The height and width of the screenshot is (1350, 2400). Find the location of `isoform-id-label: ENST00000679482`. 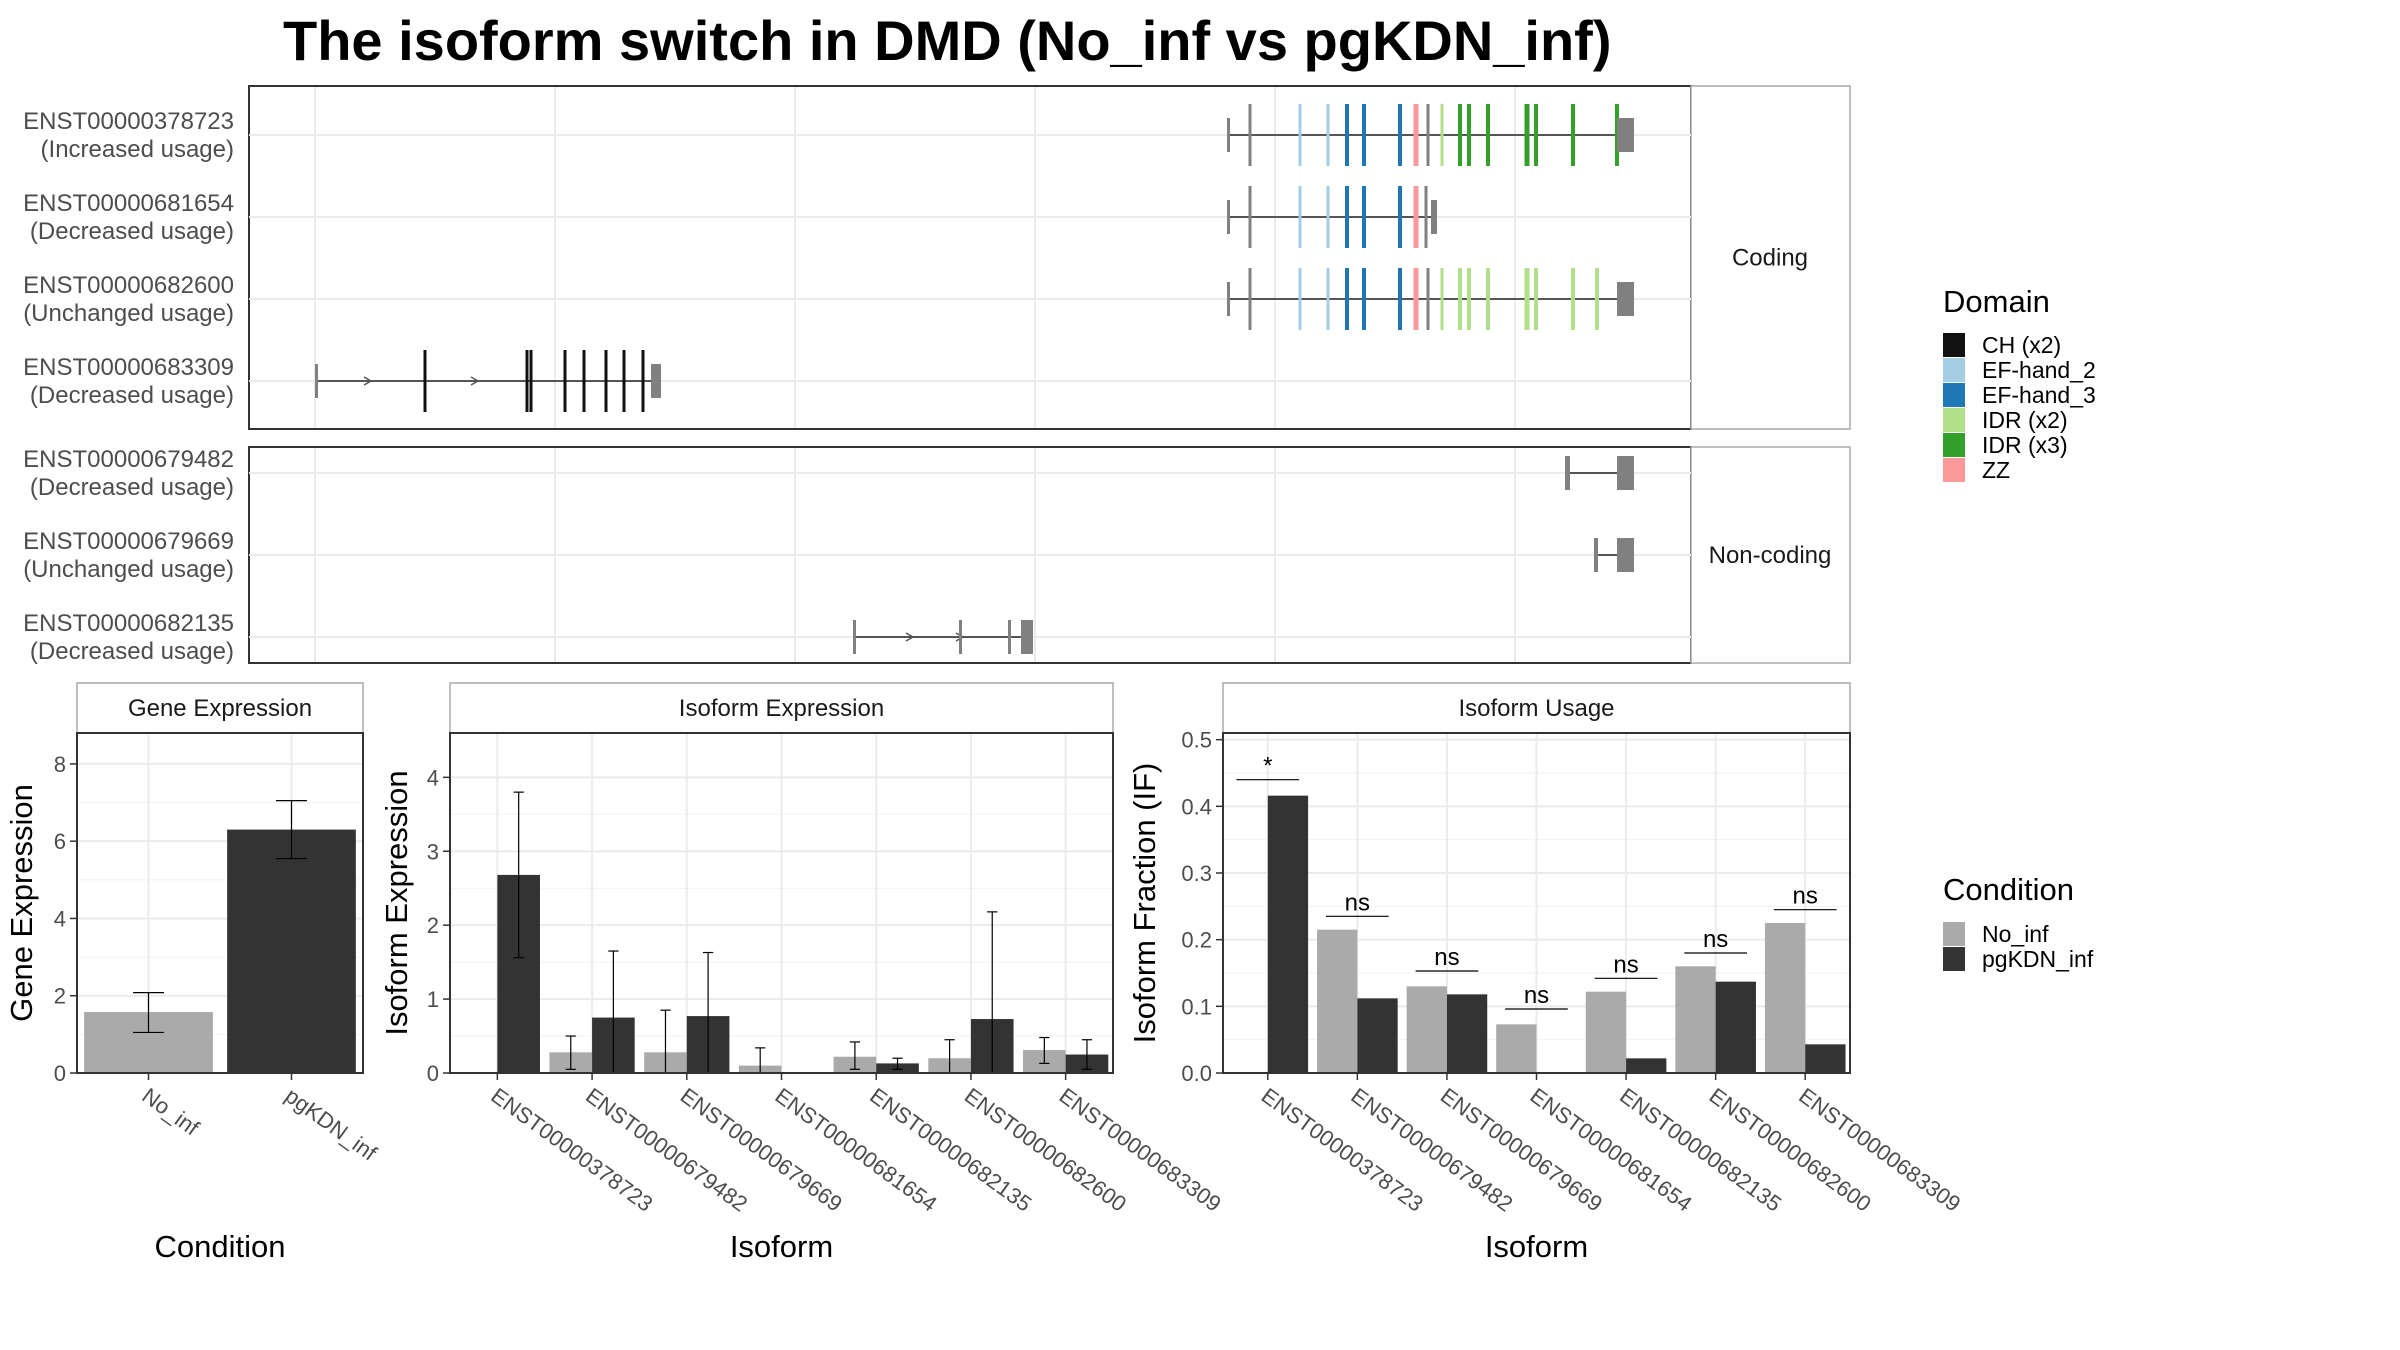

isoform-id-label: ENST00000679482 is located at coordinates (128, 459).